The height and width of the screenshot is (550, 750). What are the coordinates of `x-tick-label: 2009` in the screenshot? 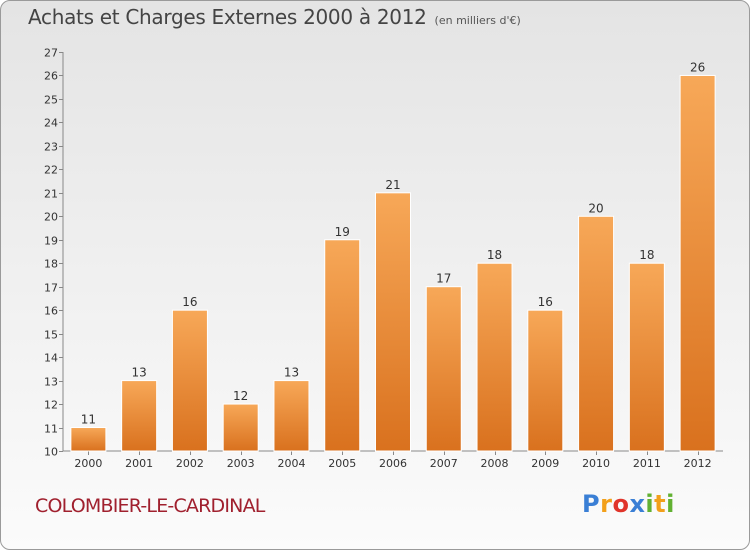 It's located at (545, 463).